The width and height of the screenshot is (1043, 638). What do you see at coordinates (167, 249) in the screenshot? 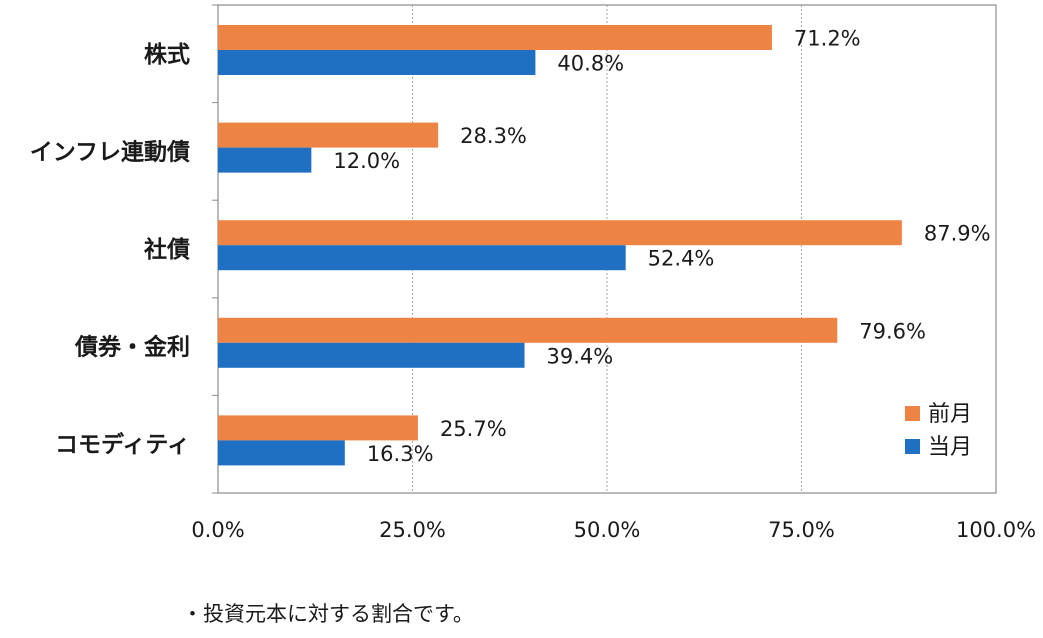
I see `category-label: 社債` at bounding box center [167, 249].